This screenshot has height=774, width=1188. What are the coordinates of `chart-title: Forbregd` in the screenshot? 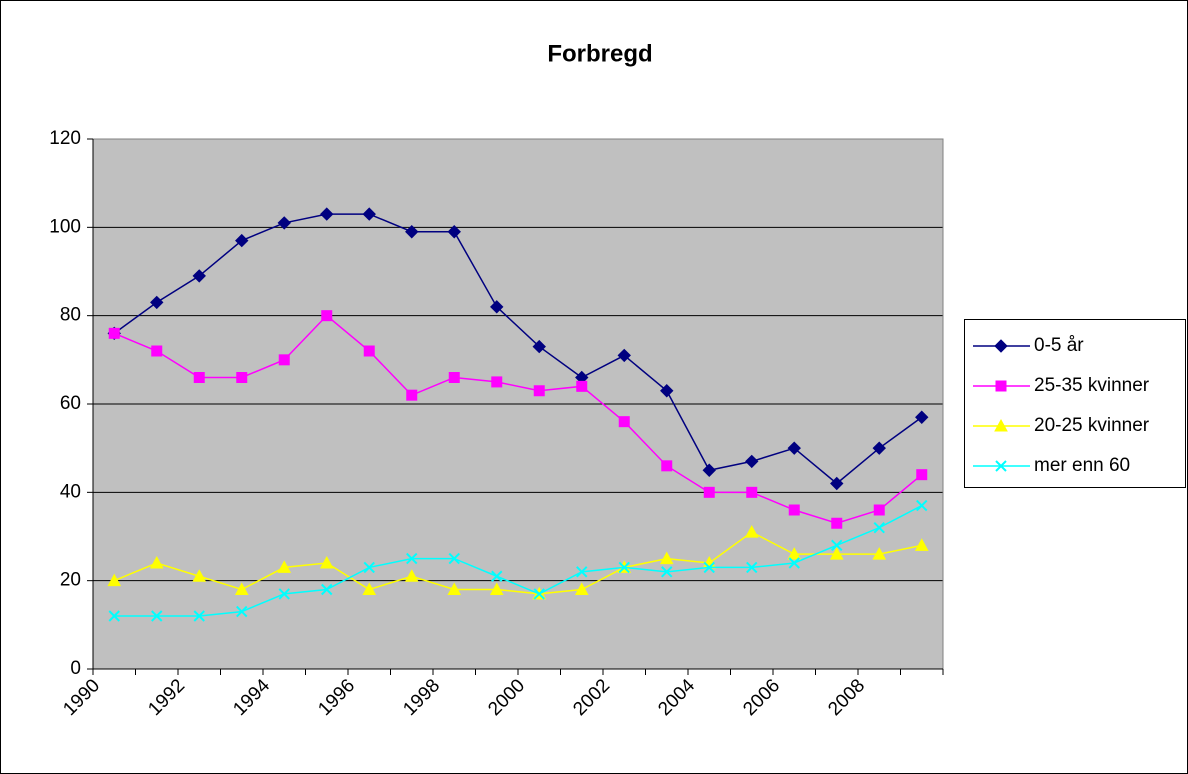 It's located at (599, 53).